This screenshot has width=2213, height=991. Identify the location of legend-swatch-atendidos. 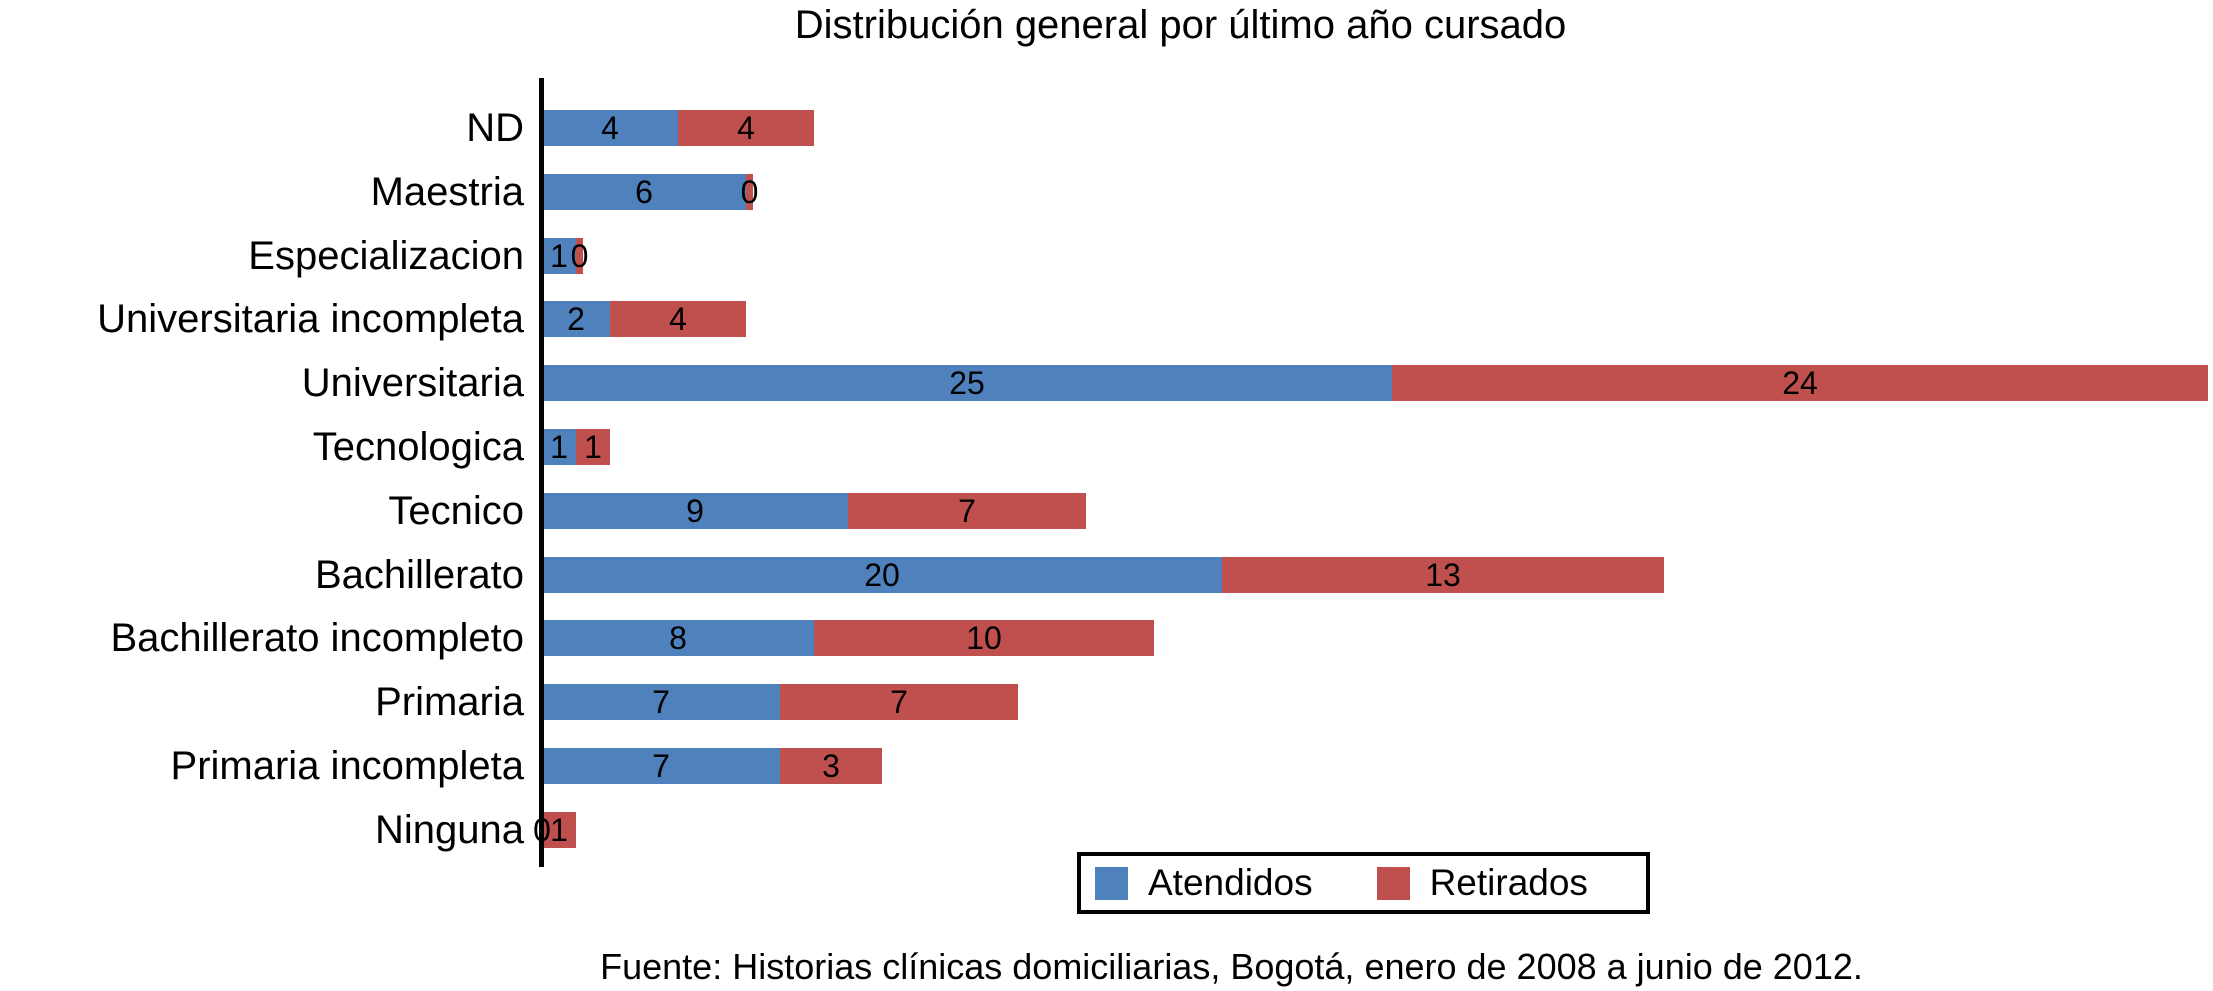
(1111, 883).